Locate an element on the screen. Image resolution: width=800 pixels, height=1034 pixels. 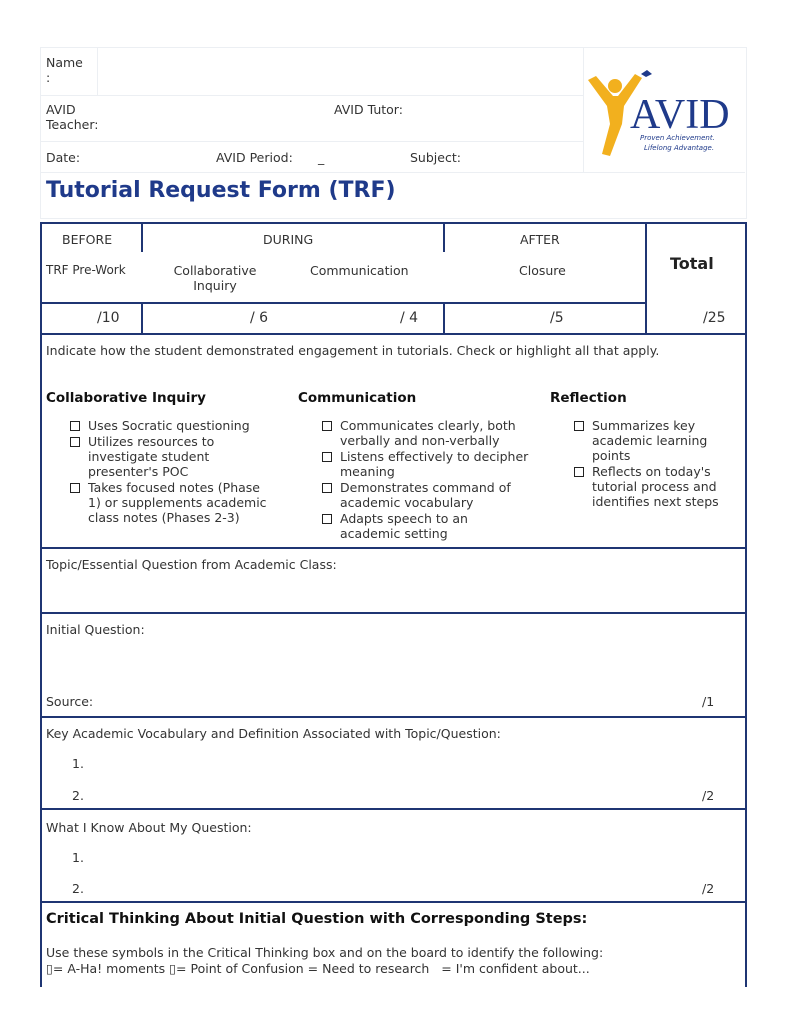
subject-label: Subject: is located at coordinates (435, 157).